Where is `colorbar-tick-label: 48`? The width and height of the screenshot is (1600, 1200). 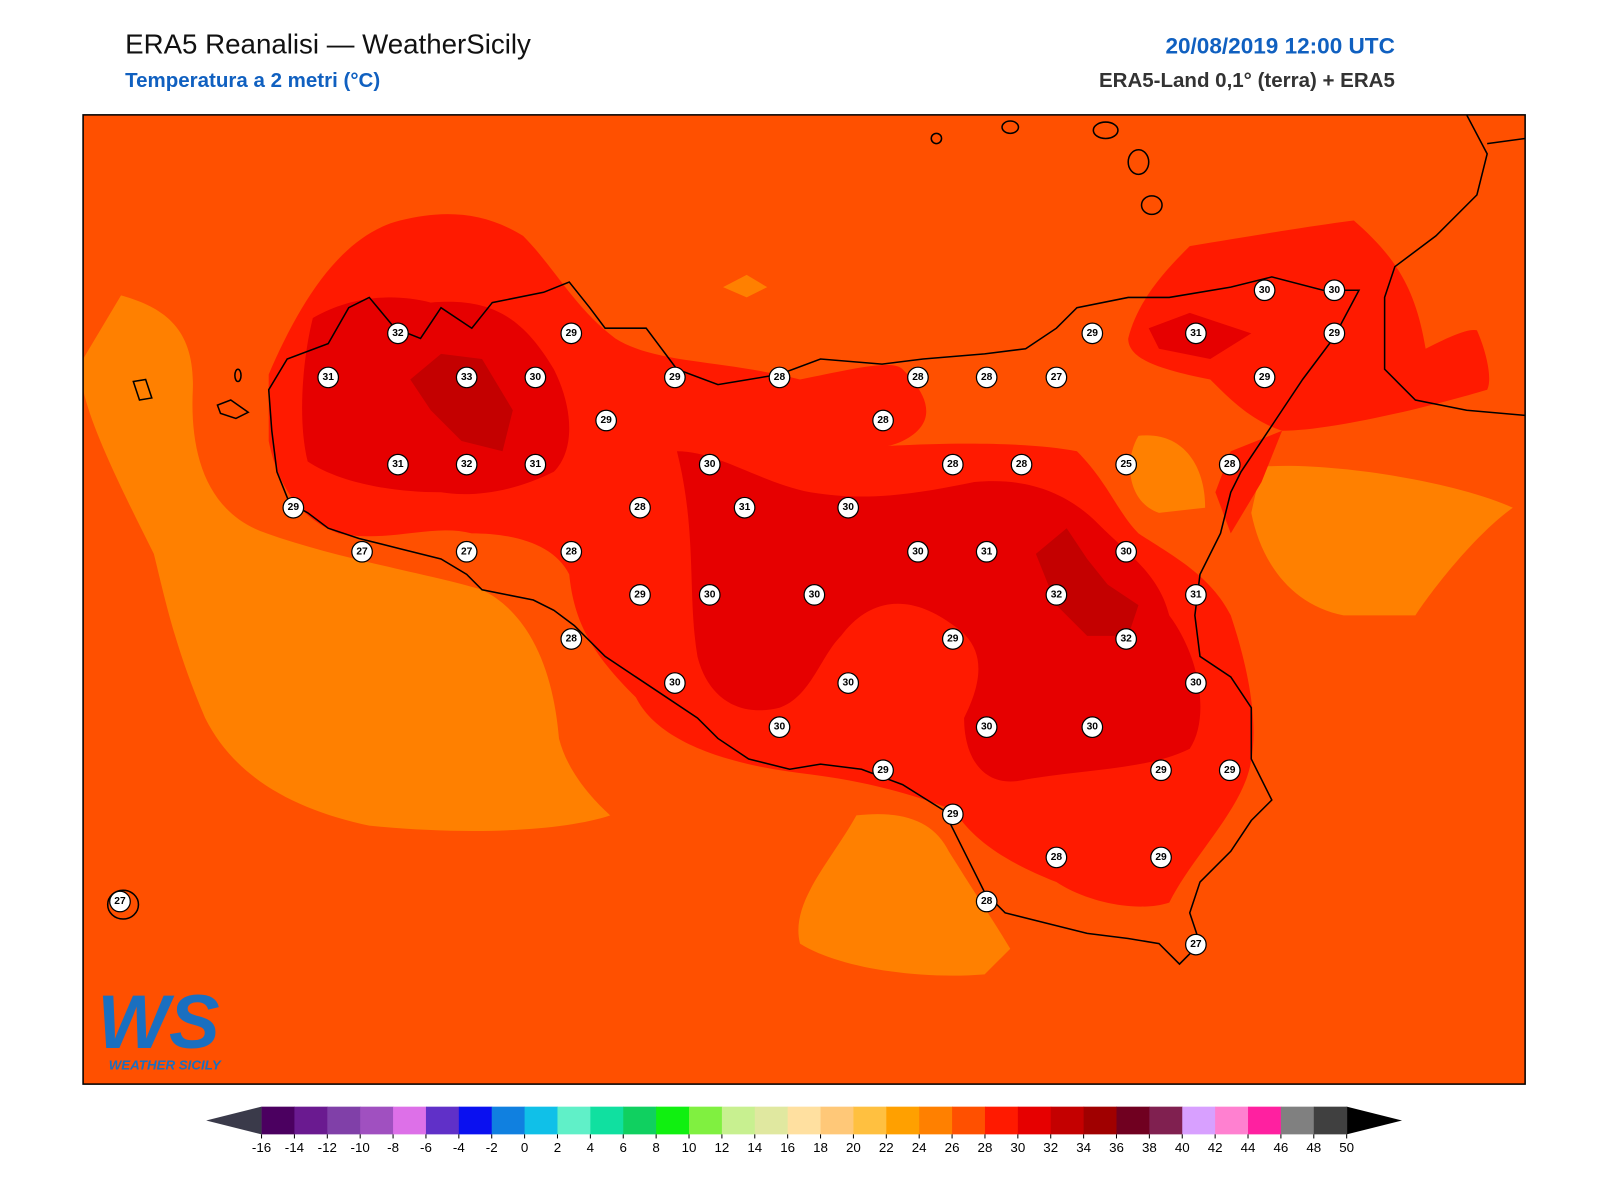
colorbar-tick-label: 48 is located at coordinates (1313, 1147).